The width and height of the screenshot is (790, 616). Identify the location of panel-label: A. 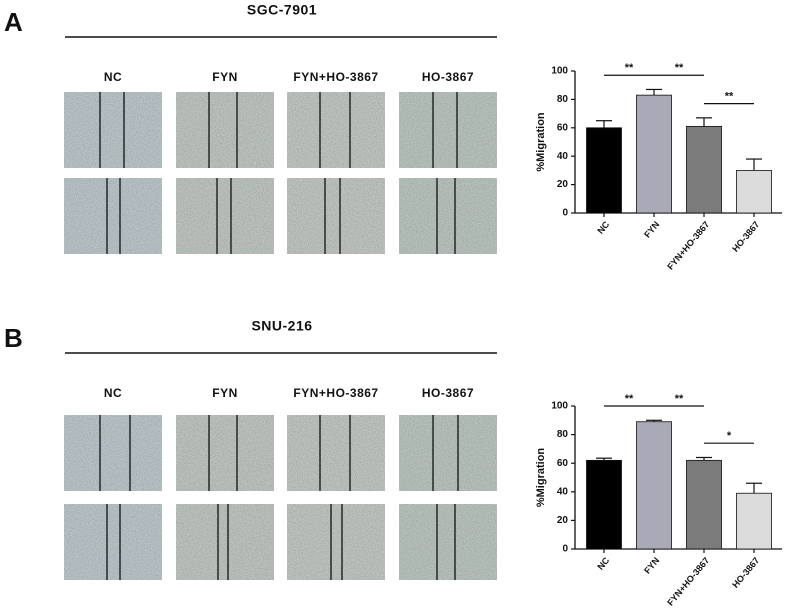
(13, 22).